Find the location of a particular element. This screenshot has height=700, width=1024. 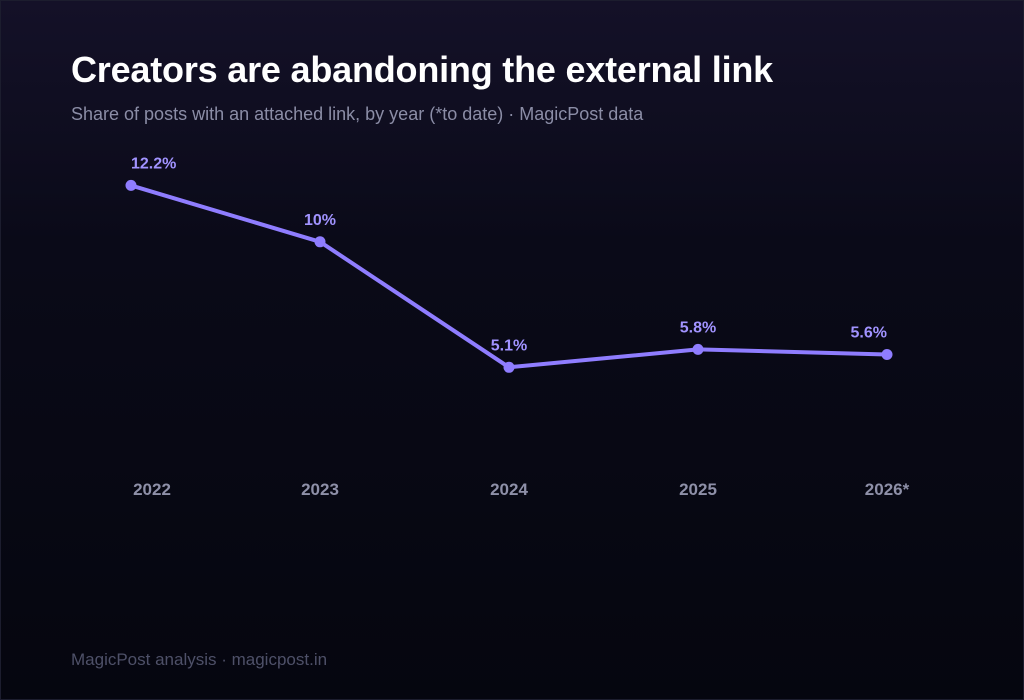

data-label: 5.1% is located at coordinates (509, 345).